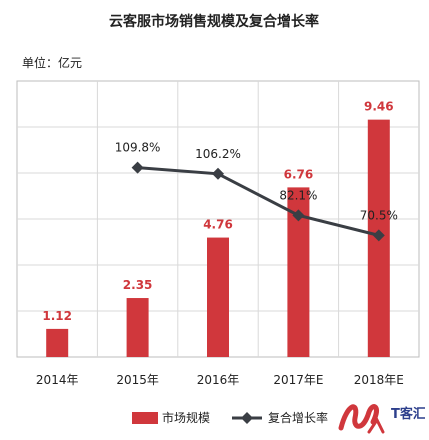 The width and height of the screenshot is (429, 440). What do you see at coordinates (247, 418) in the screenshot?
I see `legend-line-marker` at bounding box center [247, 418].